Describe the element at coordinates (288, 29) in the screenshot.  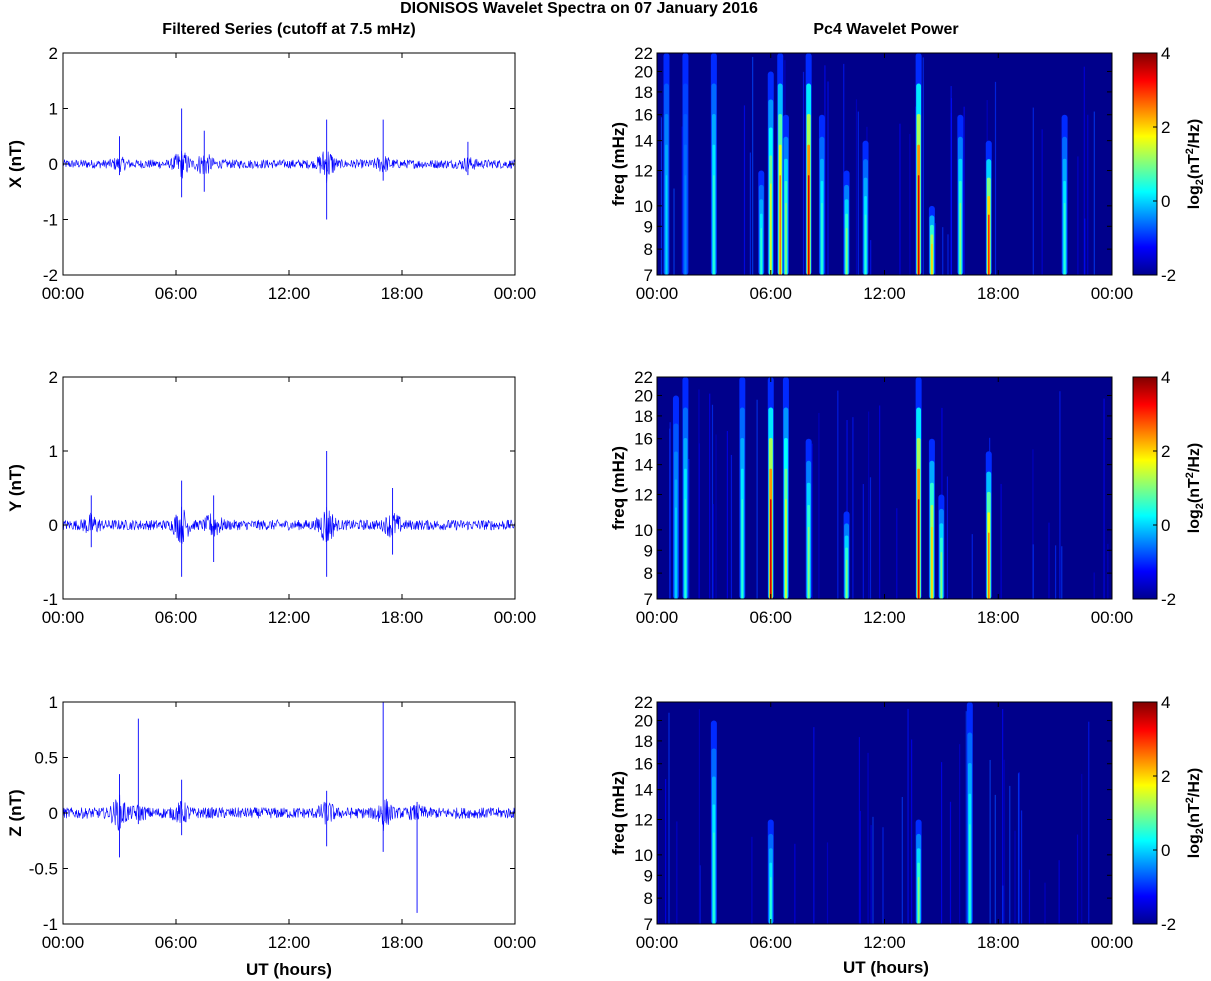
I see `left-column-title: Filtered Series (cutoff at 7.5 mHz)` at that location.